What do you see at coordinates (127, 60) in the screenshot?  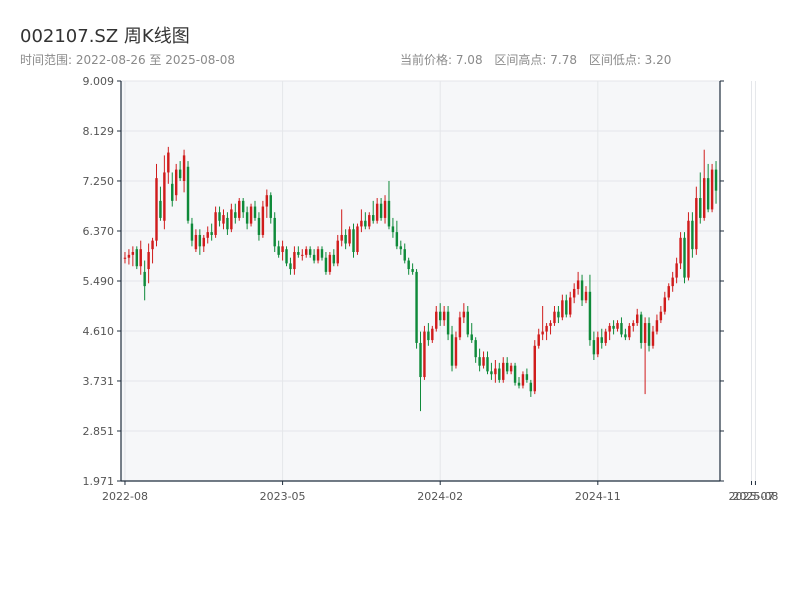 I see `date-range-text: 时间范围: 2022-08-26 至 2025-08-08` at bounding box center [127, 60].